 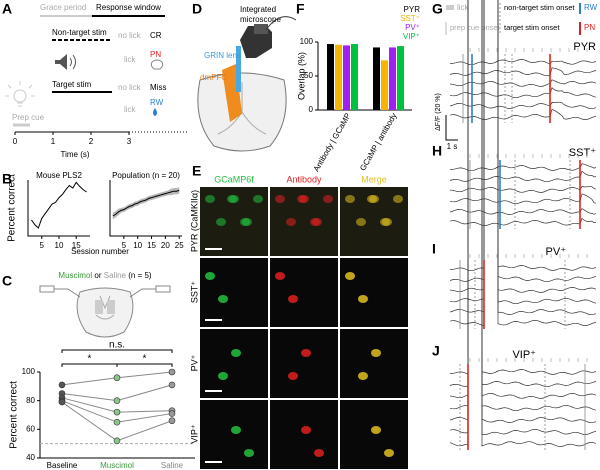 What do you see at coordinates (452, 146) in the screenshot?
I see `scale-label: 1 s` at bounding box center [452, 146].